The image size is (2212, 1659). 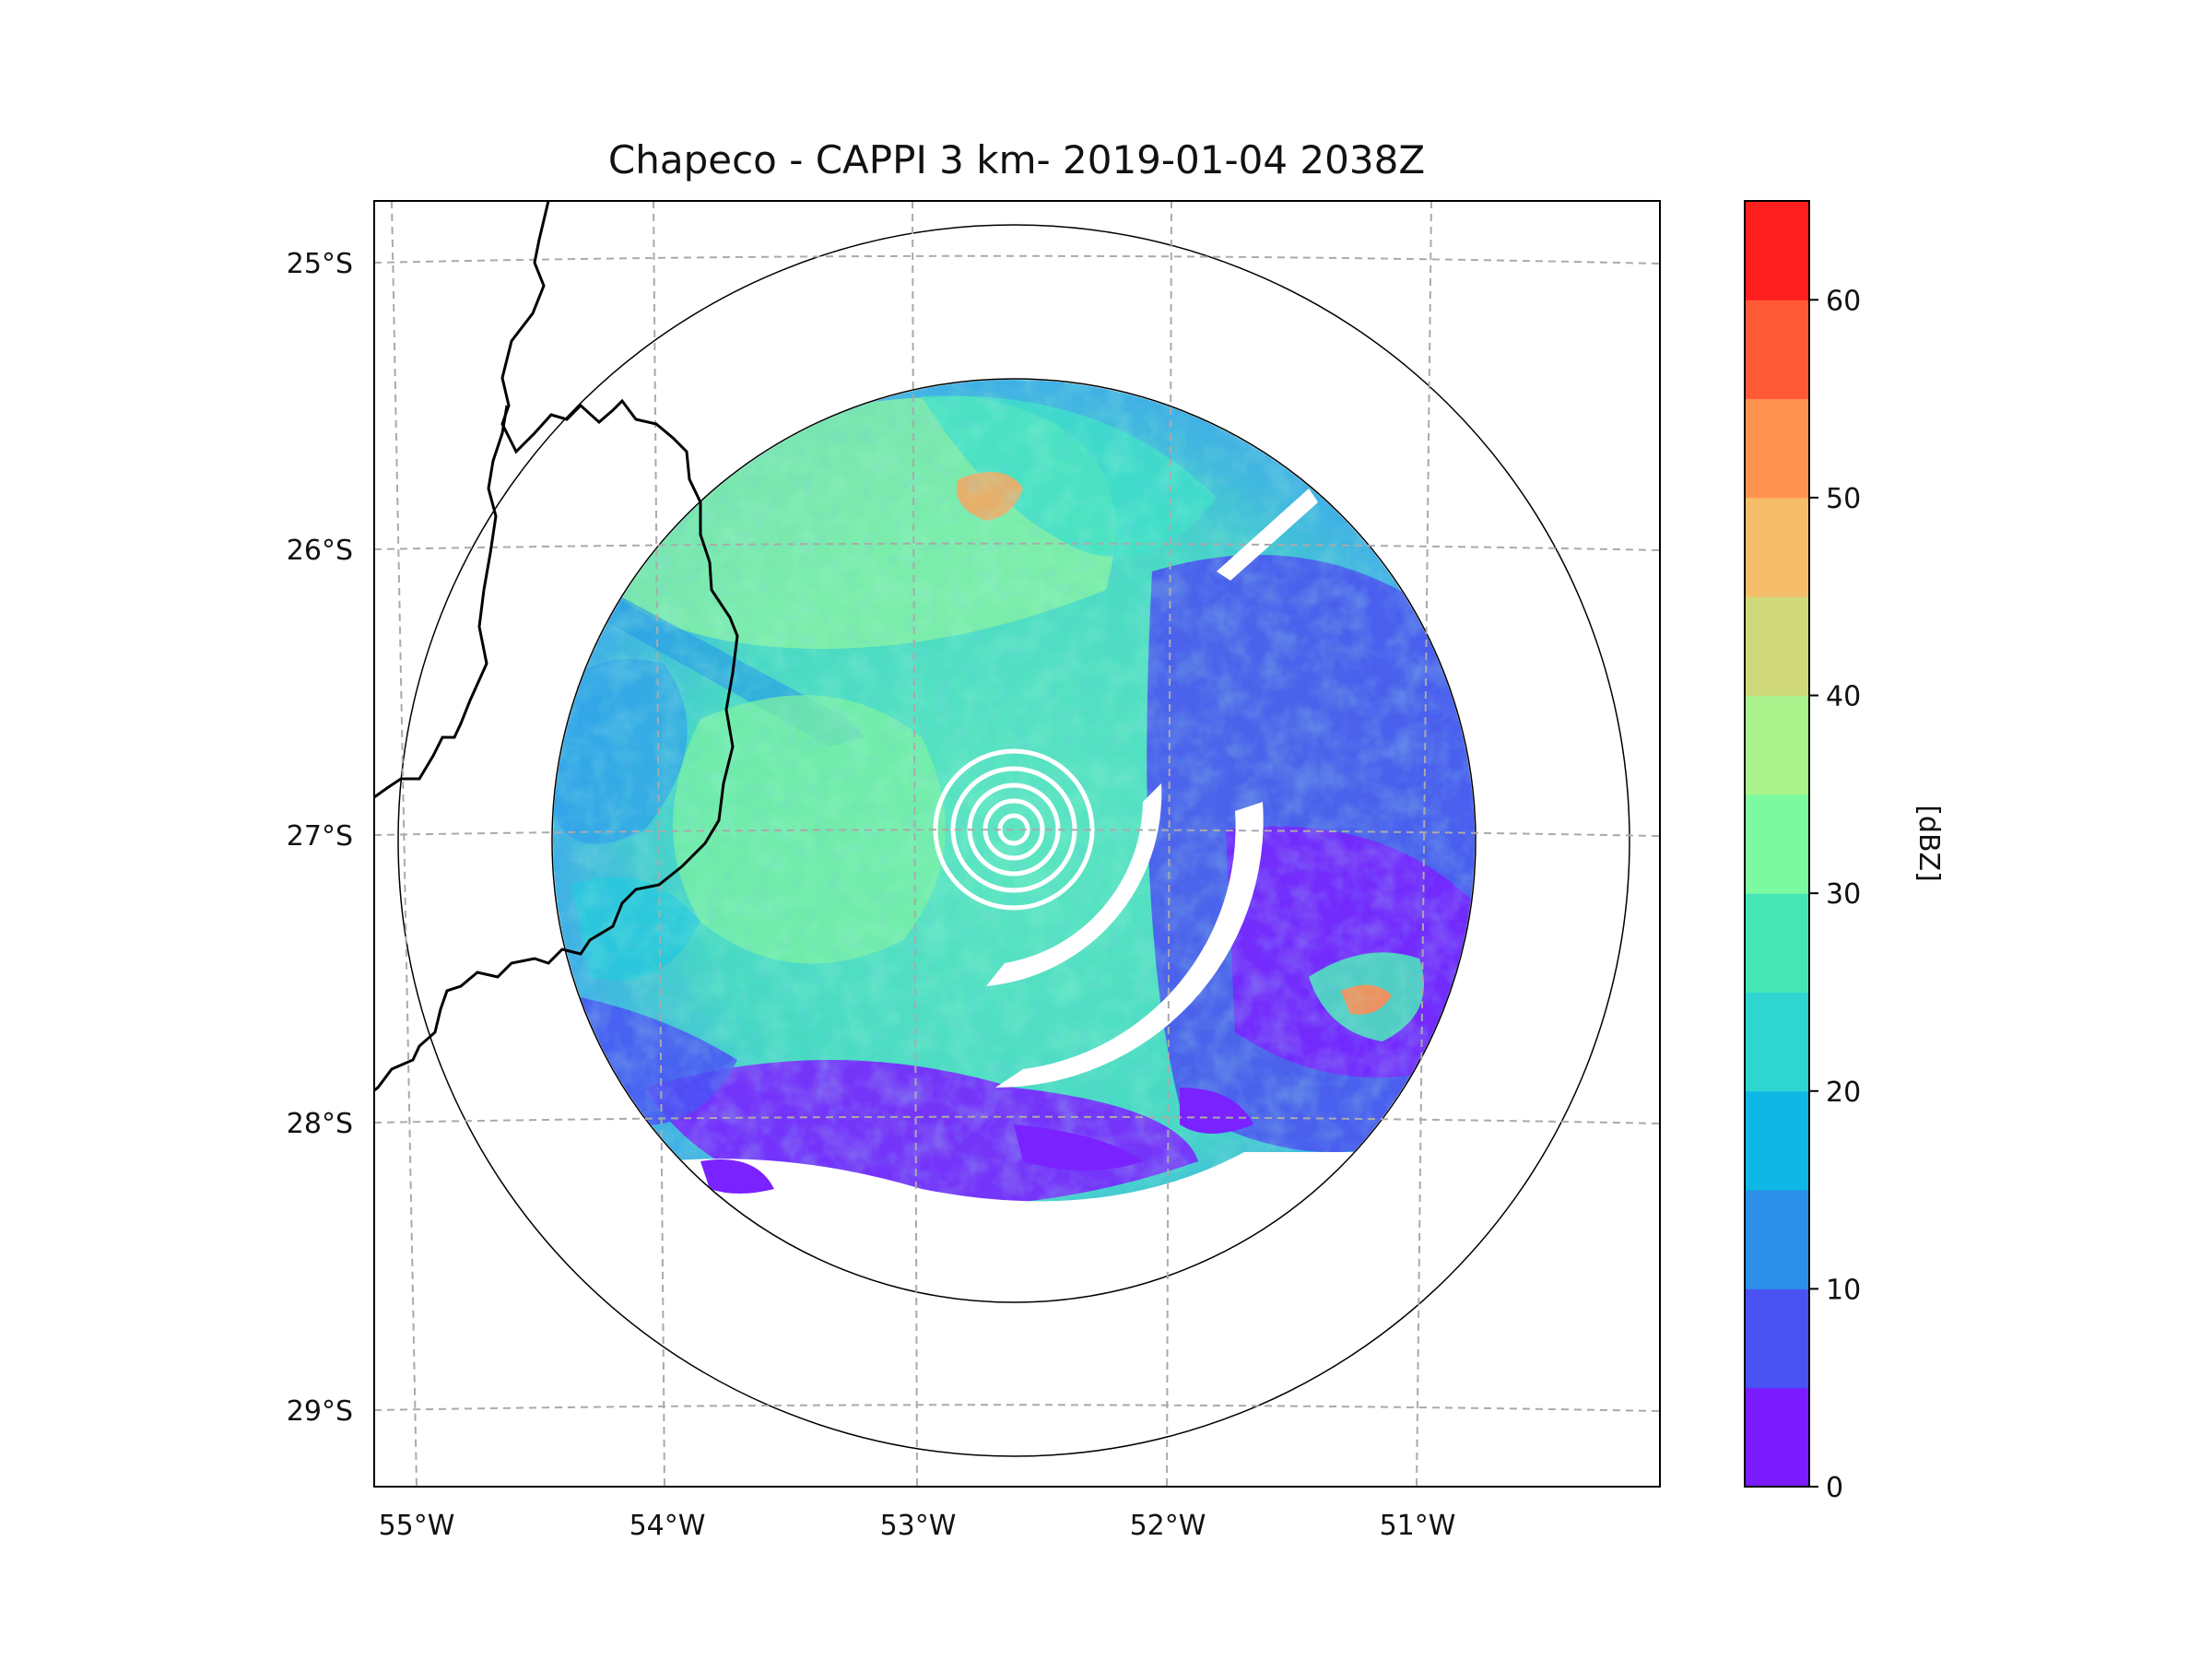 I want to click on lat-label-28s: 28°S, so click(x=320, y=1124).